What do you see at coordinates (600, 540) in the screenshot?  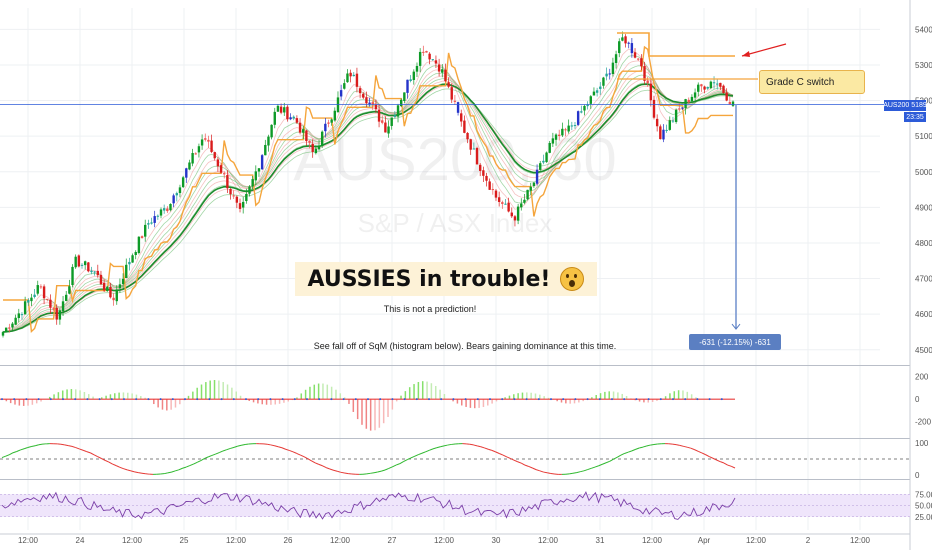 I see `time-tick-11: 31` at bounding box center [600, 540].